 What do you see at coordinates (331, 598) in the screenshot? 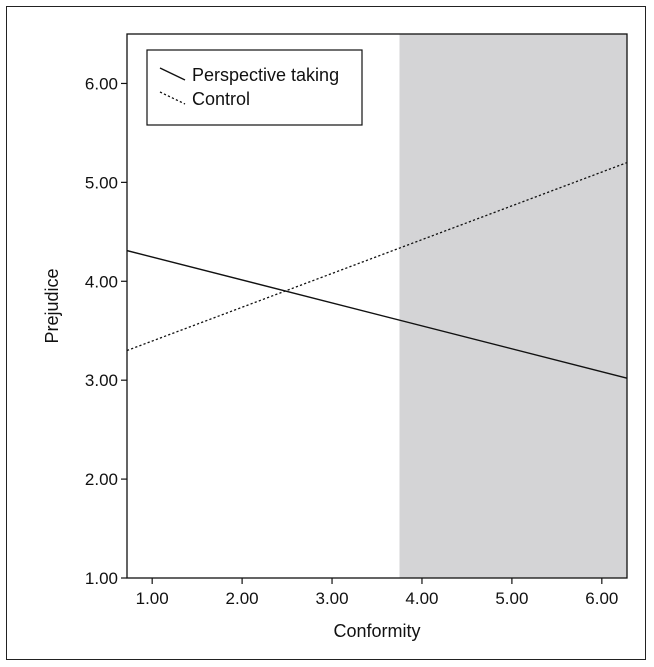
I see `x-tick-label: 3.00` at bounding box center [331, 598].